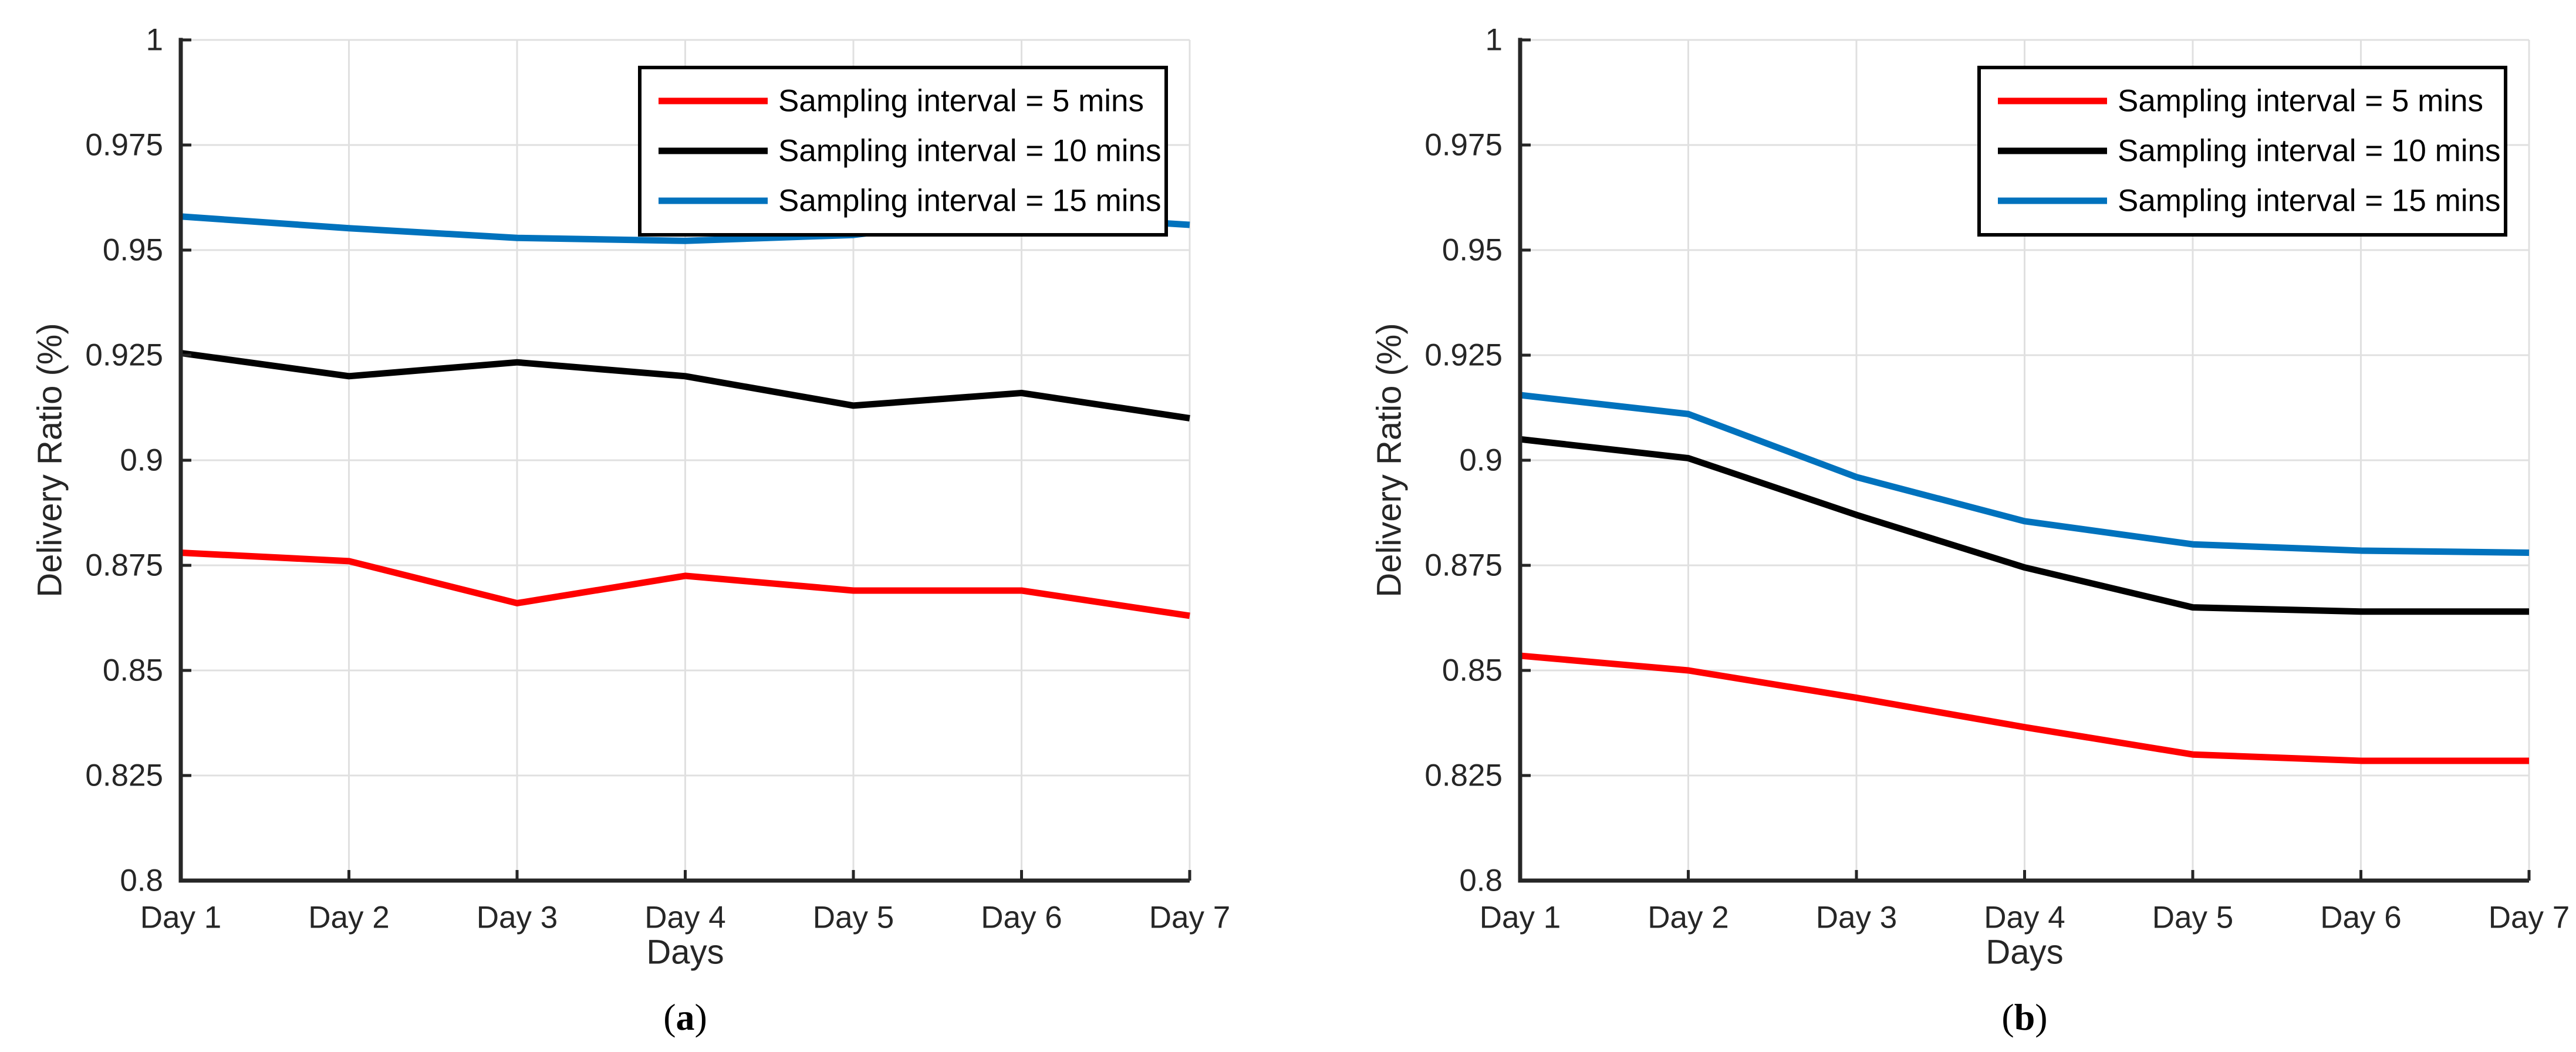  What do you see at coordinates (2024, 1017) in the screenshot?
I see `caption-b: (b)` at bounding box center [2024, 1017].